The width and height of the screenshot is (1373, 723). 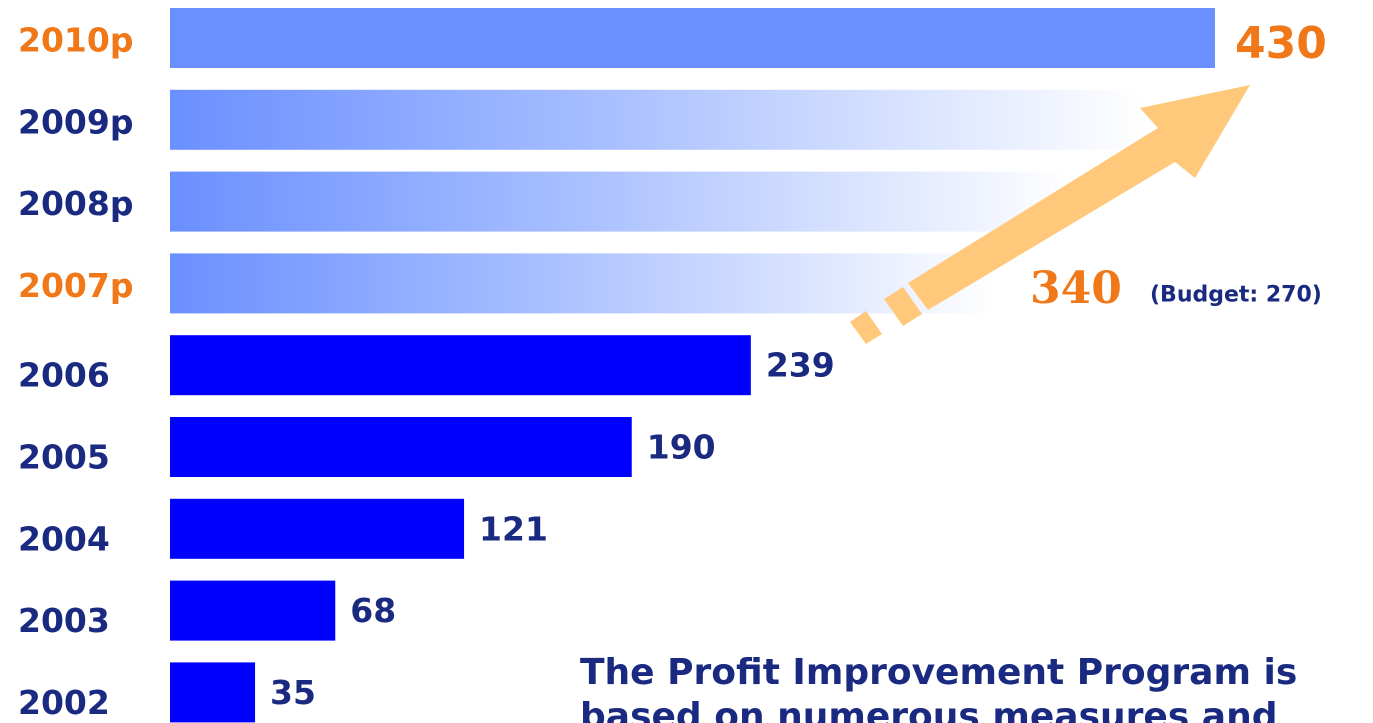 What do you see at coordinates (64, 620) in the screenshot?
I see `category-label: 2003` at bounding box center [64, 620].